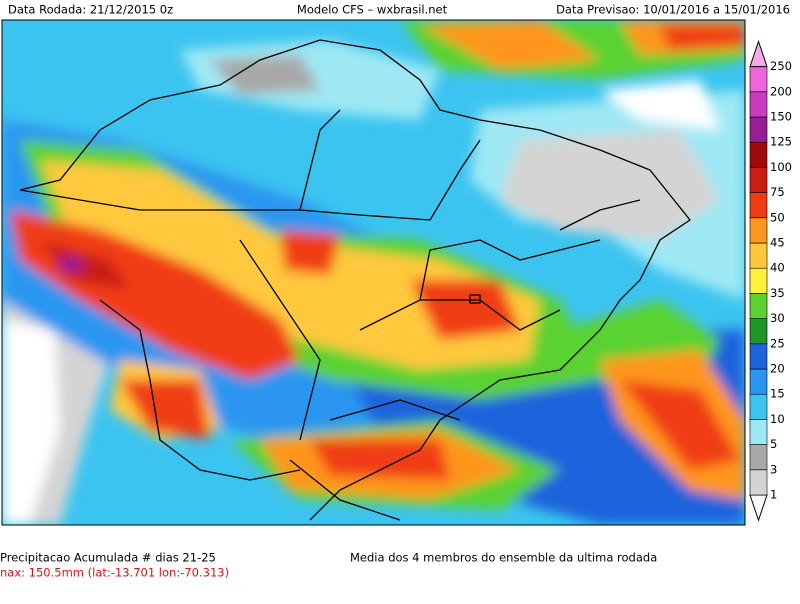 Image resolution: width=800 pixels, height=604 pixels. I want to click on colorbar-label: 25, so click(777, 343).